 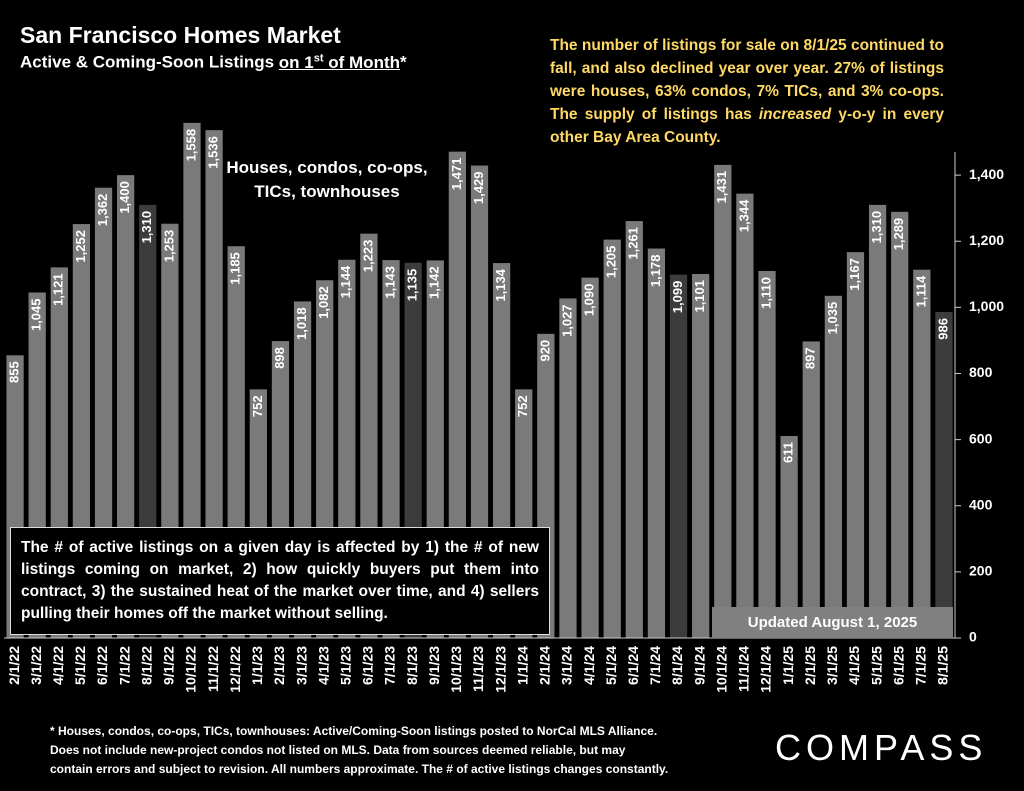 I want to click on x-tick-label: 8/1/22, so click(x=146, y=665).